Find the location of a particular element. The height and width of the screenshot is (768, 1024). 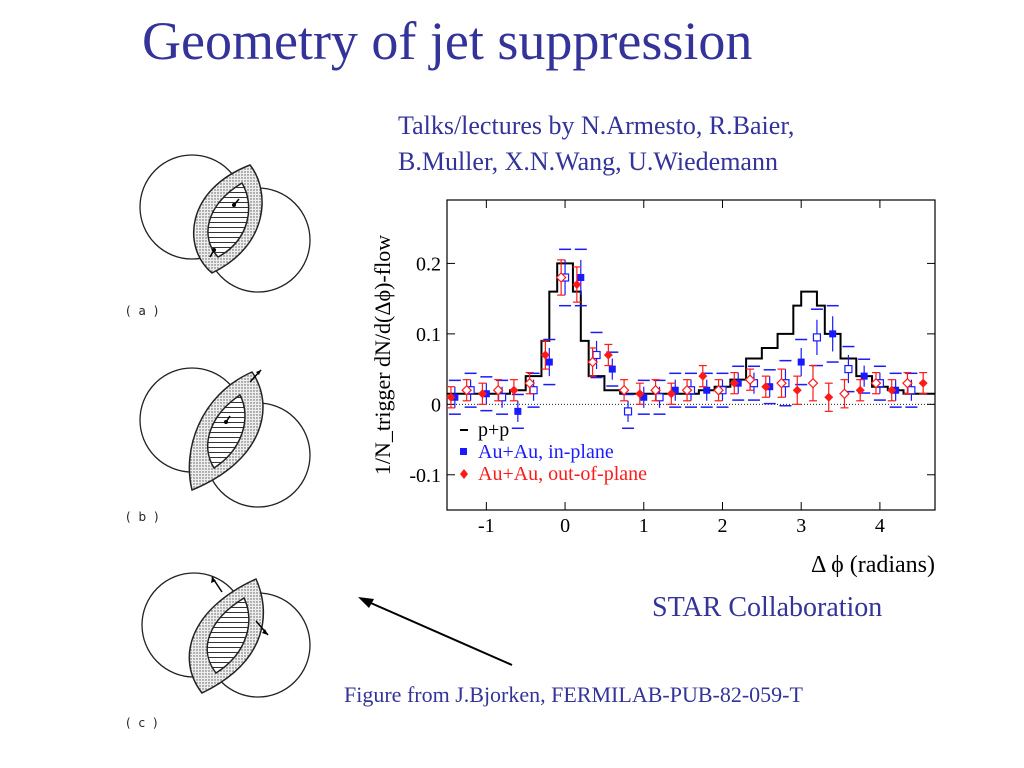

bjorken-diagram-c is located at coordinates (226, 635).